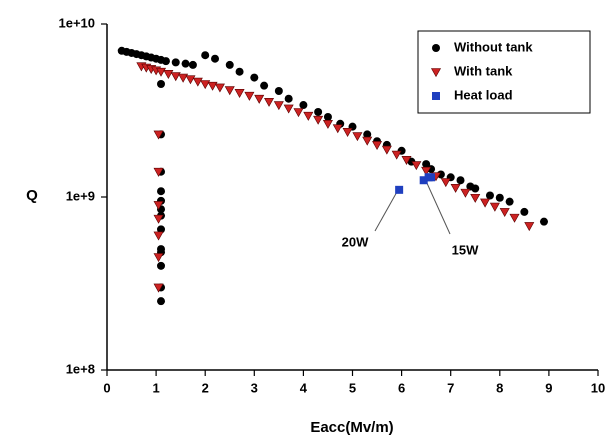 The width and height of the screenshot is (613, 438). I want to click on legend-label: With tank, so click(483, 70).